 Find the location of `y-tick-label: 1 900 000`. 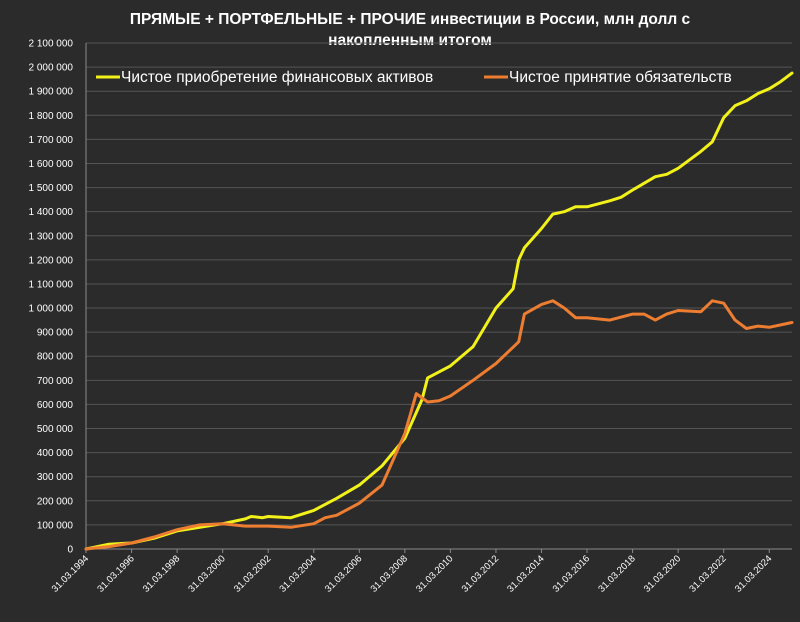

y-tick-label: 1 900 000 is located at coordinates (51, 92).